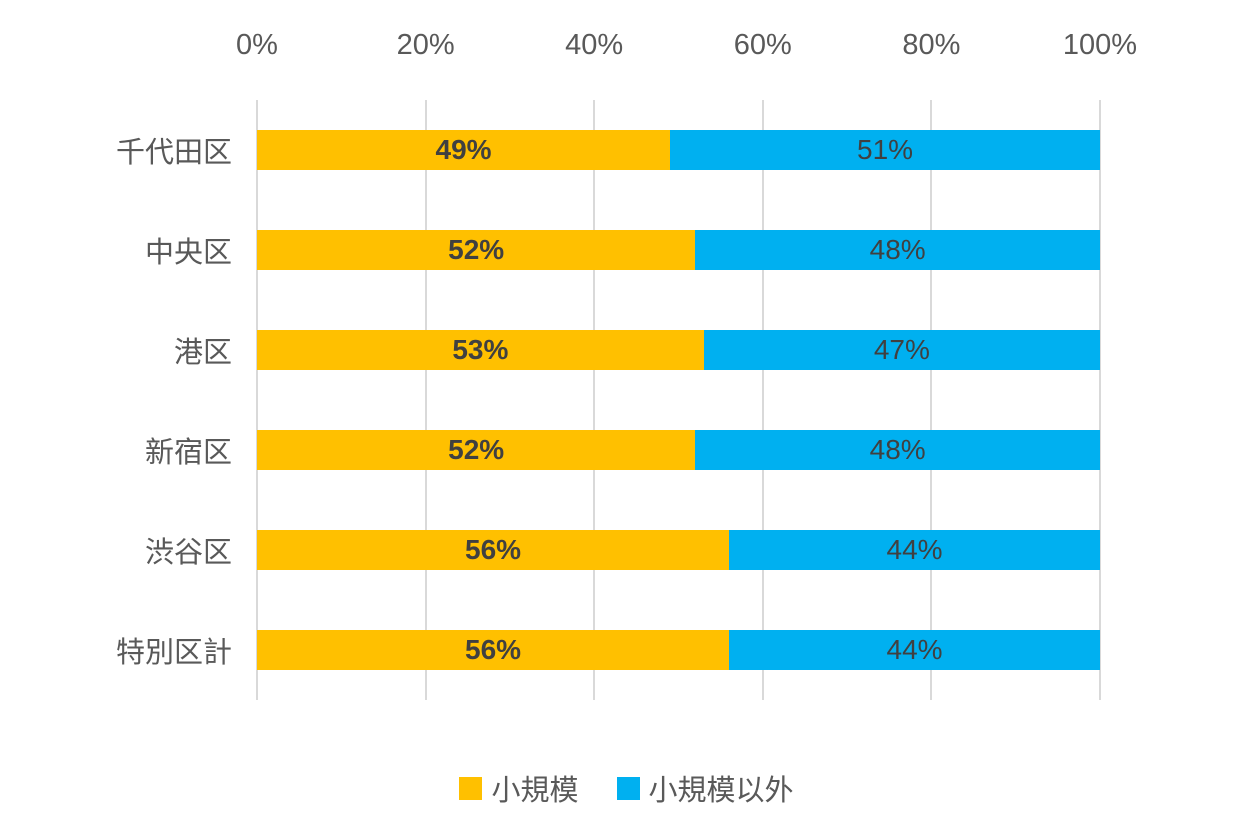 This screenshot has height=834, width=1253. I want to click on legend-label: 小規模以外, so click(721, 791).